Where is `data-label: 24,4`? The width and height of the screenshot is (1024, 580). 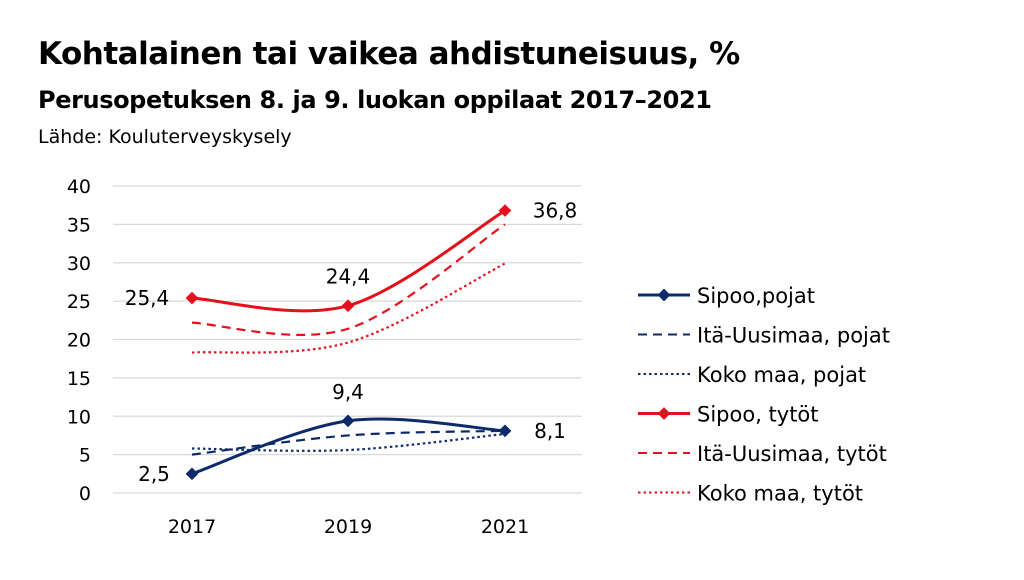
data-label: 24,4 is located at coordinates (348, 277).